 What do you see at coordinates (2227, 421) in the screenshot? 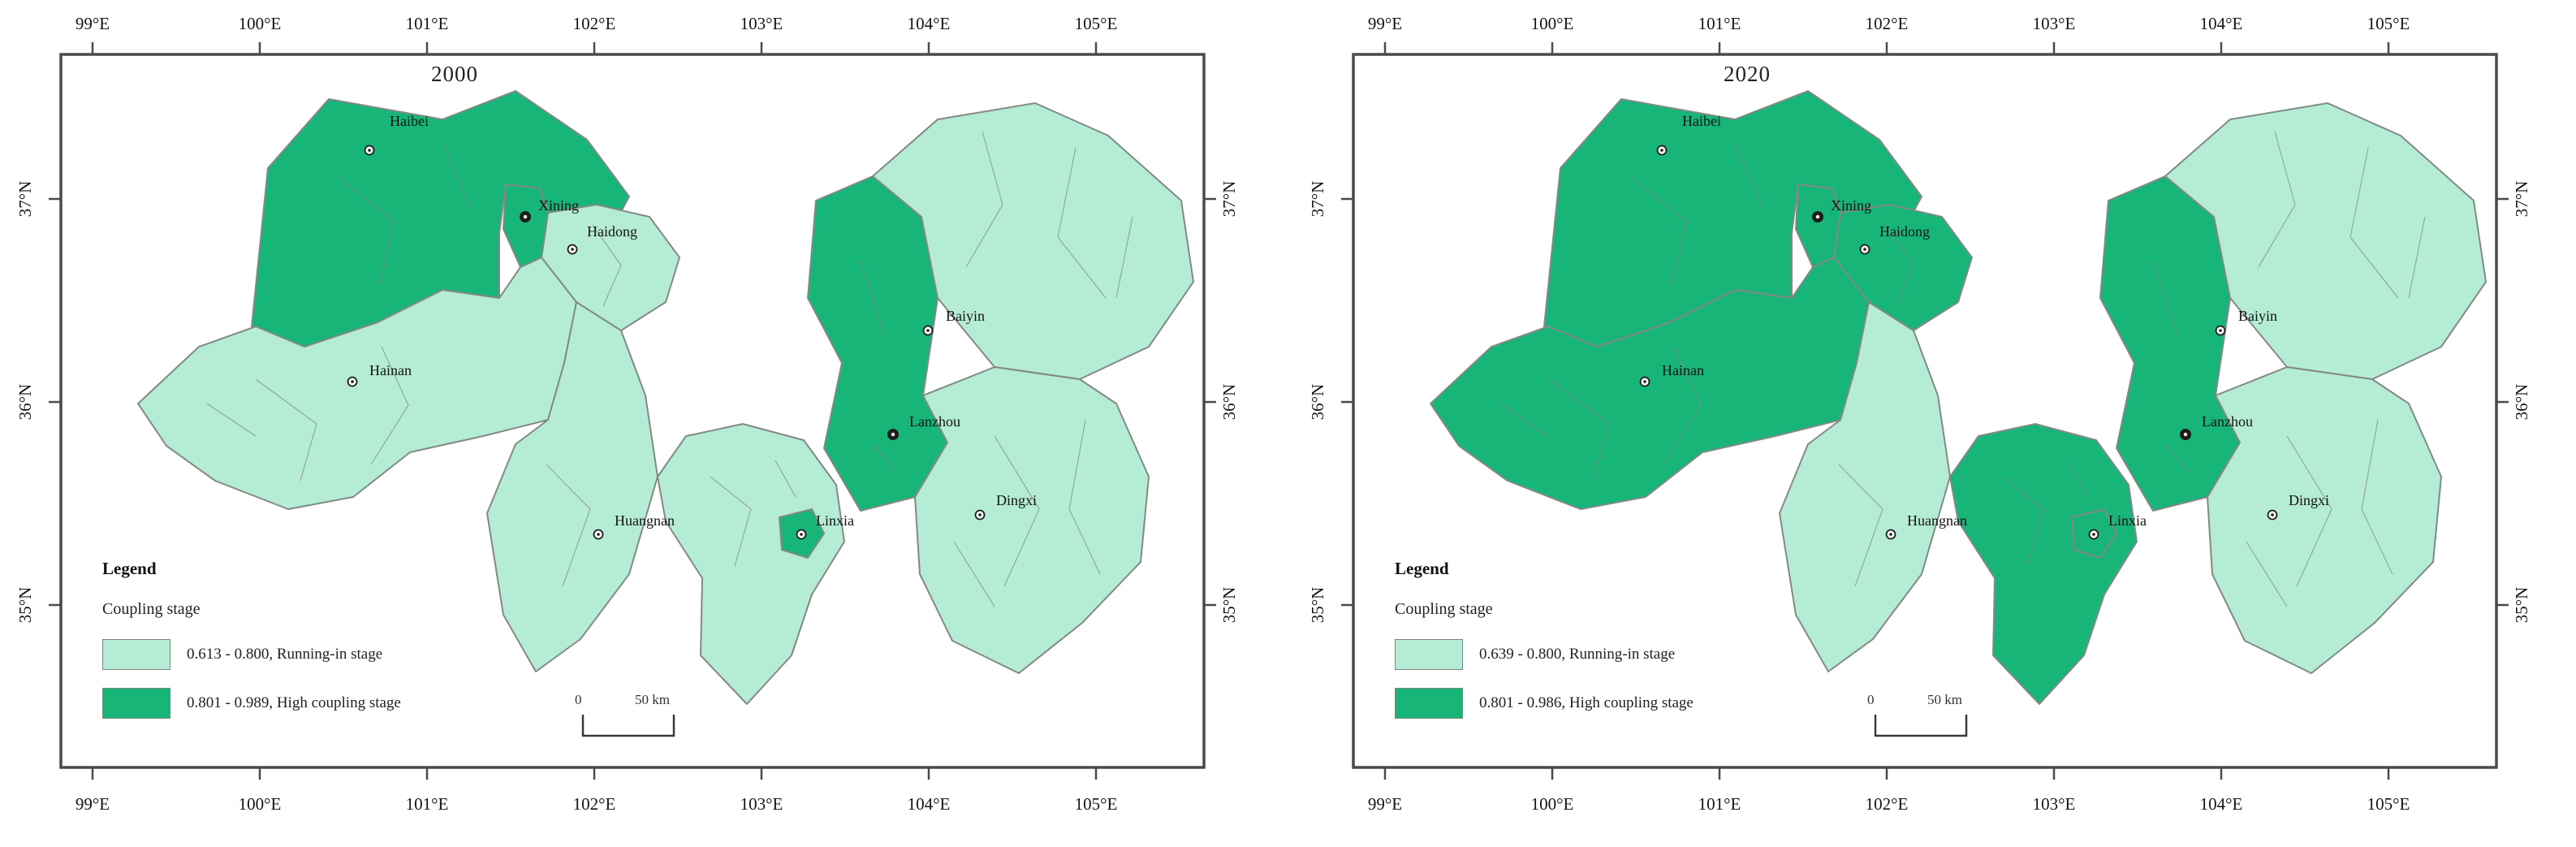
I see `city-label: Lanzhou` at bounding box center [2227, 421].